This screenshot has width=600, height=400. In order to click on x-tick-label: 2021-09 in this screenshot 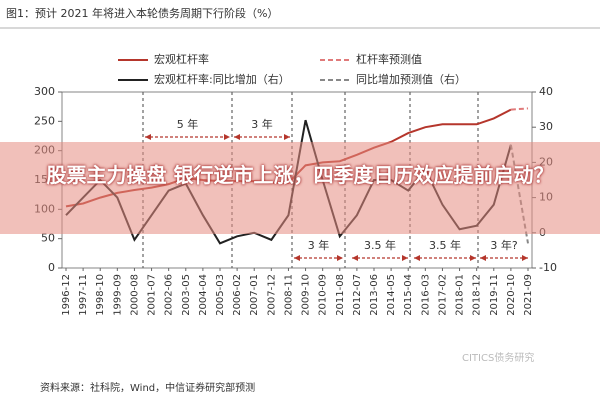, I will do `click(528, 295)`.